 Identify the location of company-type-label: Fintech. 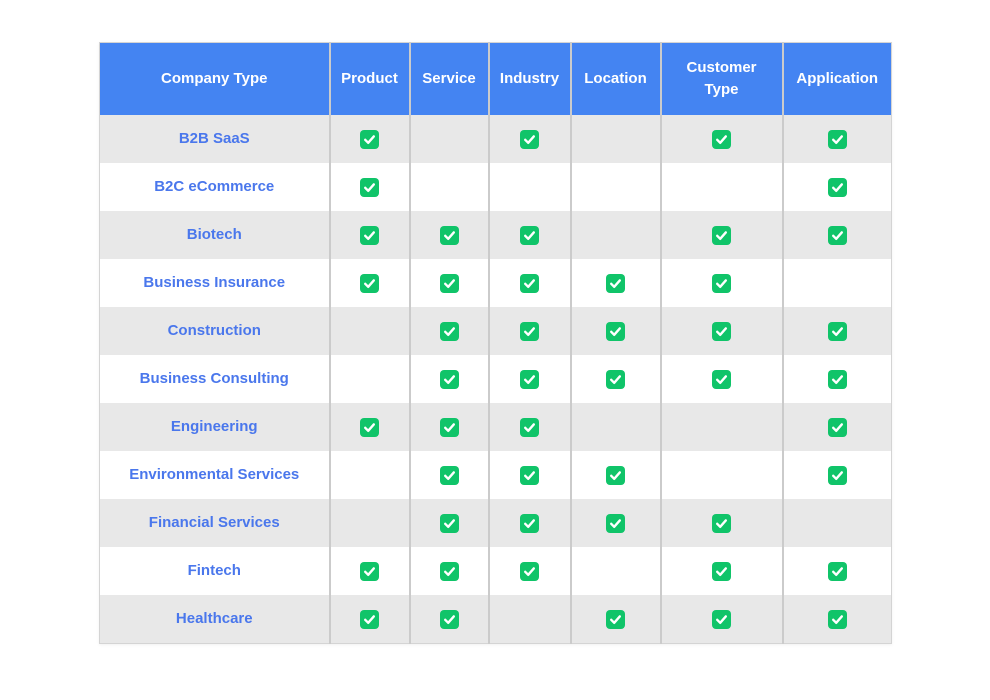
(214, 570).